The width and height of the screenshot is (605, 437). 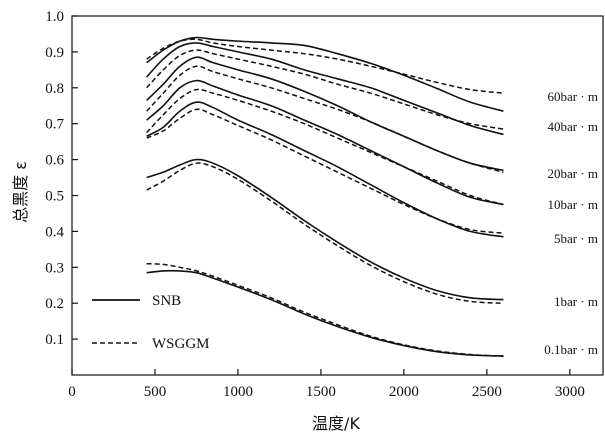 I want to click on y-tick-label: 0.8, so click(x=54, y=89).